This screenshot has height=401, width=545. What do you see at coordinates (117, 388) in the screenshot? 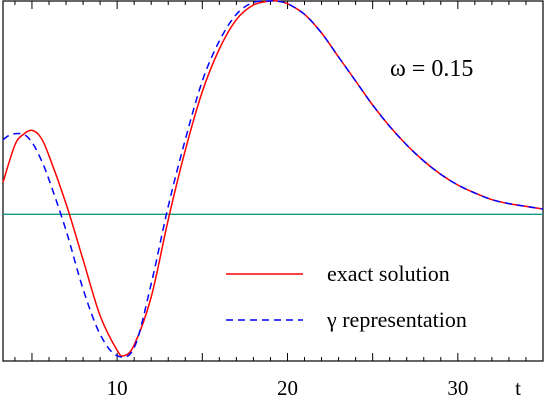
I see `x-tick-label: 10` at bounding box center [117, 388].